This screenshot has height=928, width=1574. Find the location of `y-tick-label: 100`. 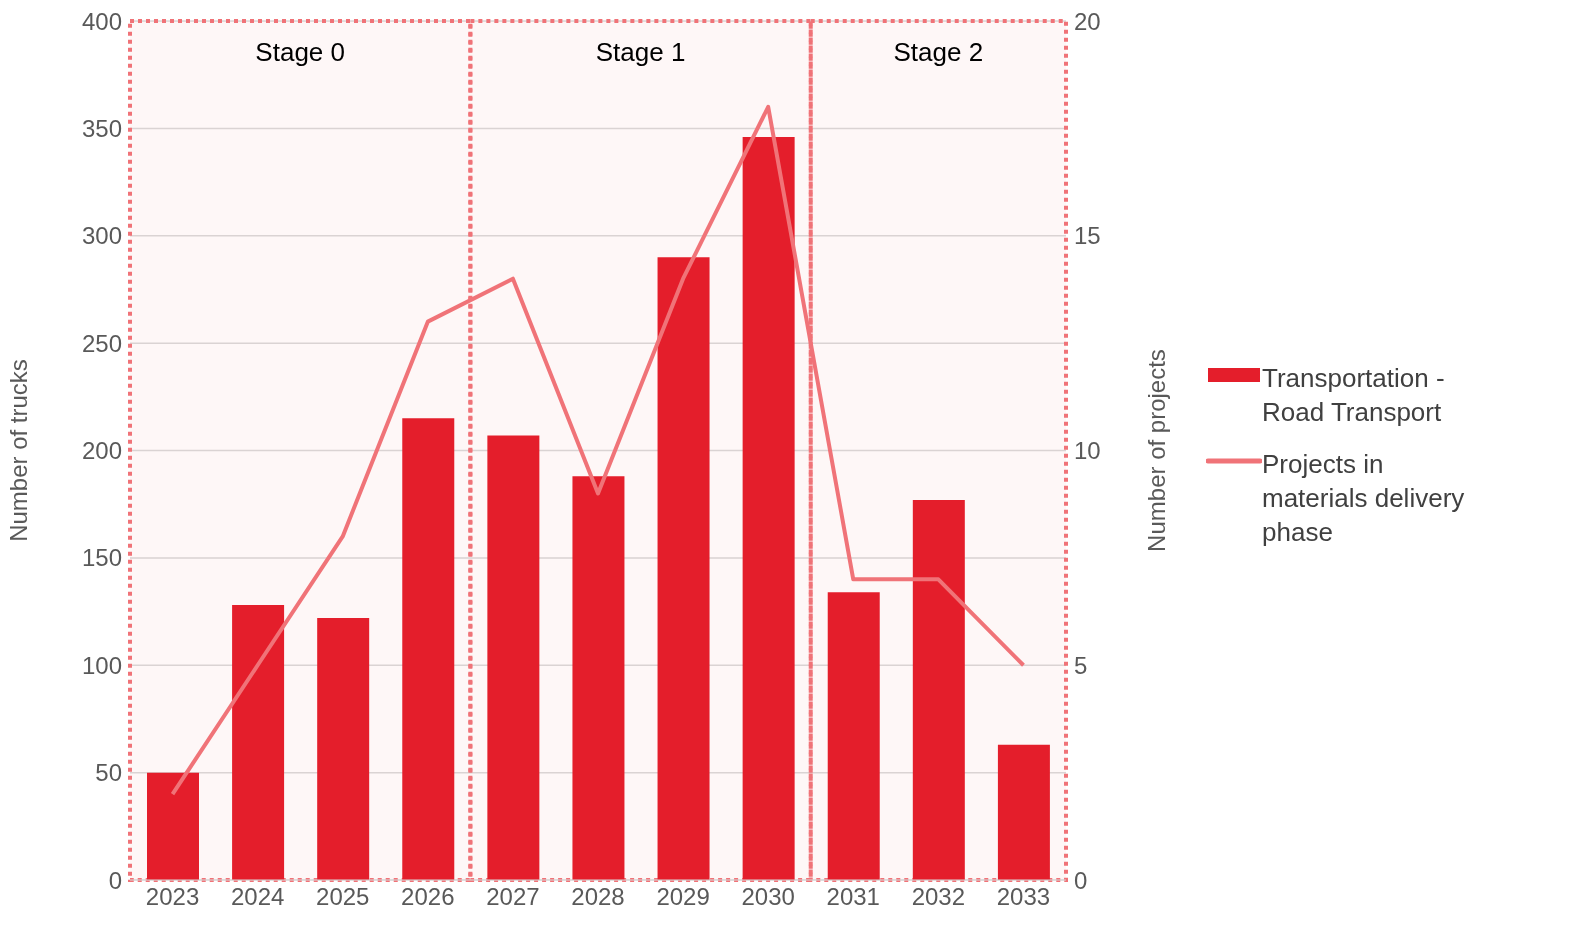

y-tick-label: 100 is located at coordinates (101, 665).